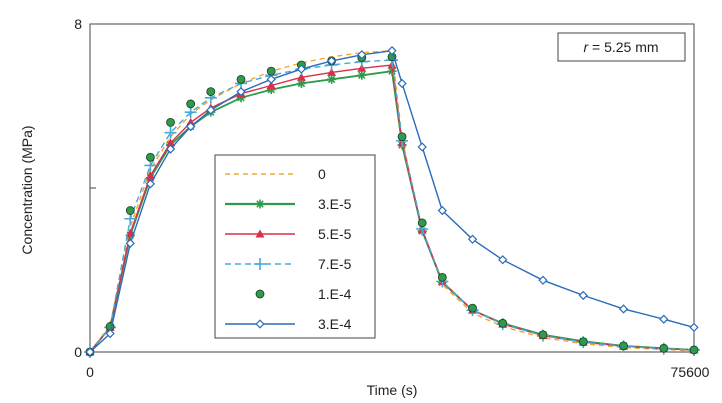 This screenshot has height=403, width=722. What do you see at coordinates (335, 294) in the screenshot?
I see `legend-label-4: 1.E-4` at bounding box center [335, 294].